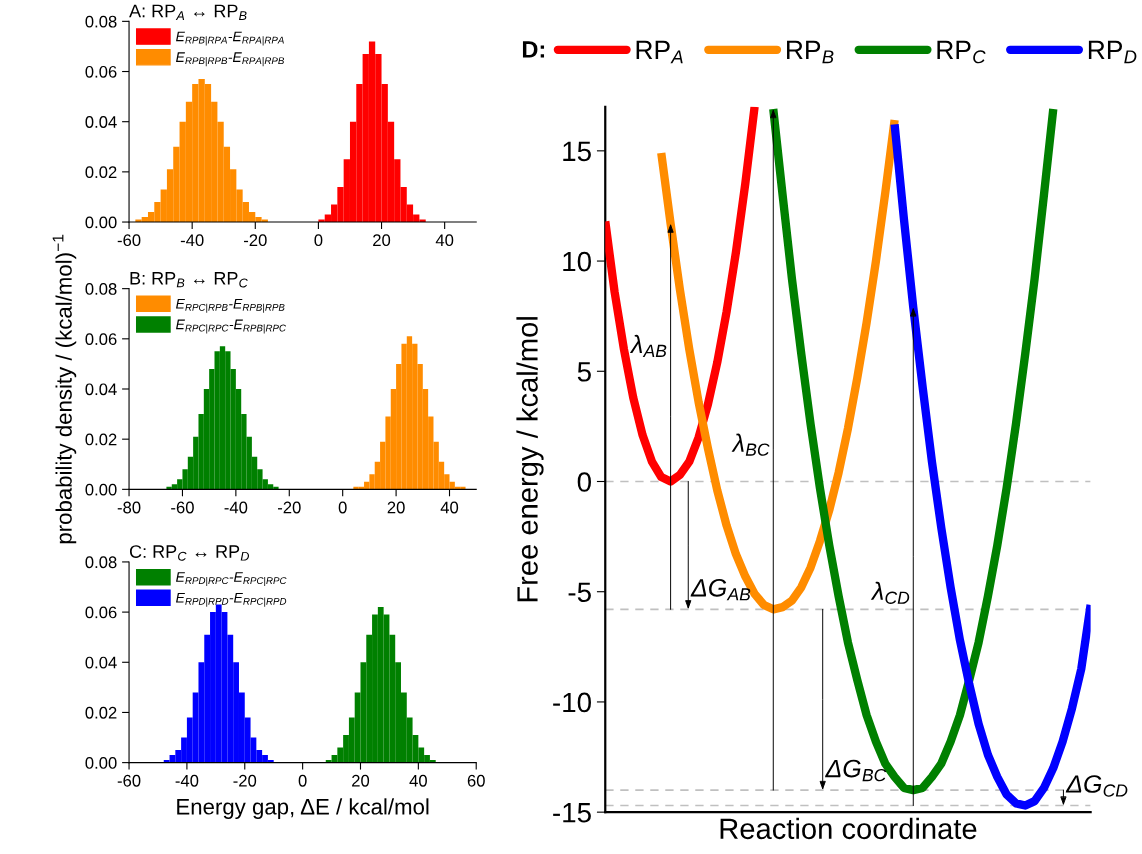 This screenshot has width=1142, height=854. I want to click on chart-title: A: RP$_{A}$ ↔ RP$_{B}$, so click(188, 12).